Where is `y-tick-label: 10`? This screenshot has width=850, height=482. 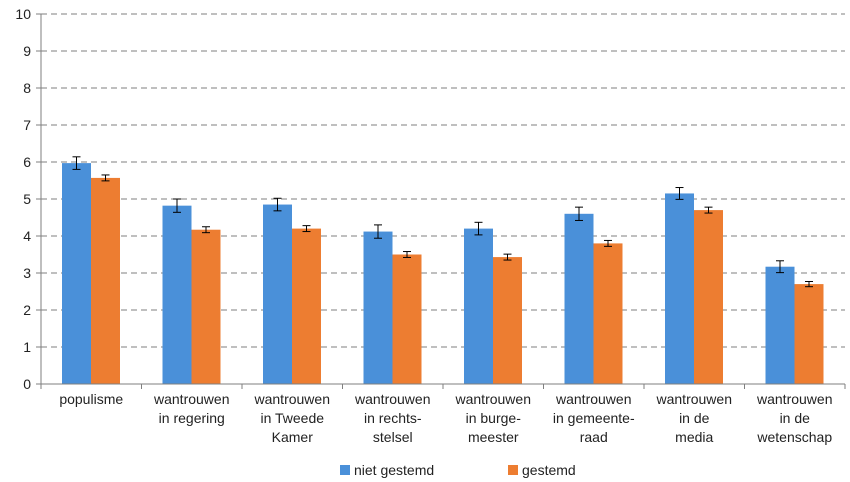
y-tick-label: 10 is located at coordinates (23, 14).